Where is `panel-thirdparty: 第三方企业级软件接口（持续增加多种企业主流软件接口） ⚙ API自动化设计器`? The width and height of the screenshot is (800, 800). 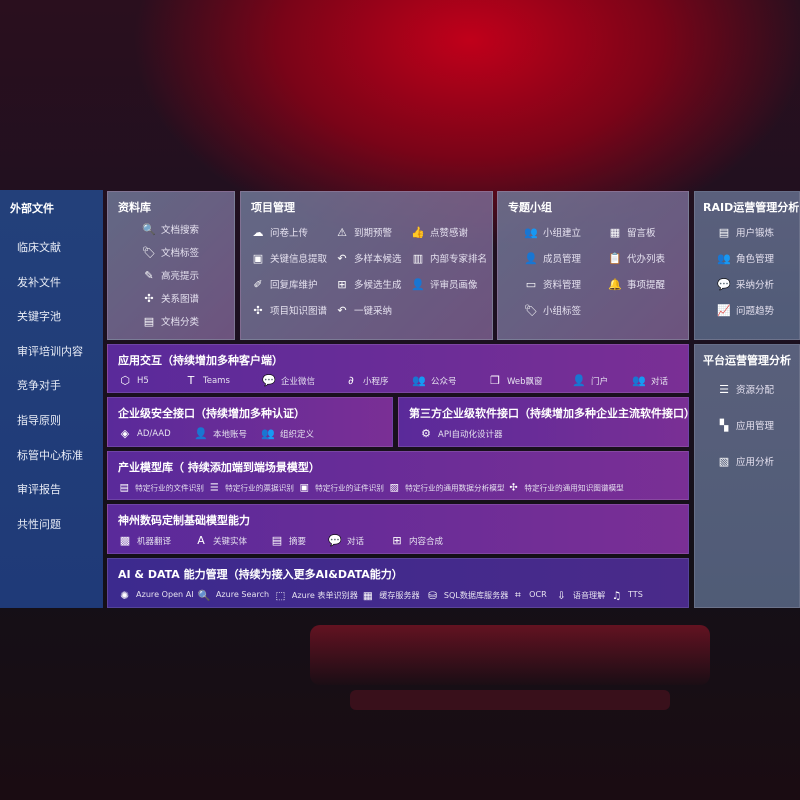 panel-thirdparty: 第三方企业级软件接口（持续增加多种企业主流软件接口） ⚙ API自动化设计器 is located at coordinates (543, 422).